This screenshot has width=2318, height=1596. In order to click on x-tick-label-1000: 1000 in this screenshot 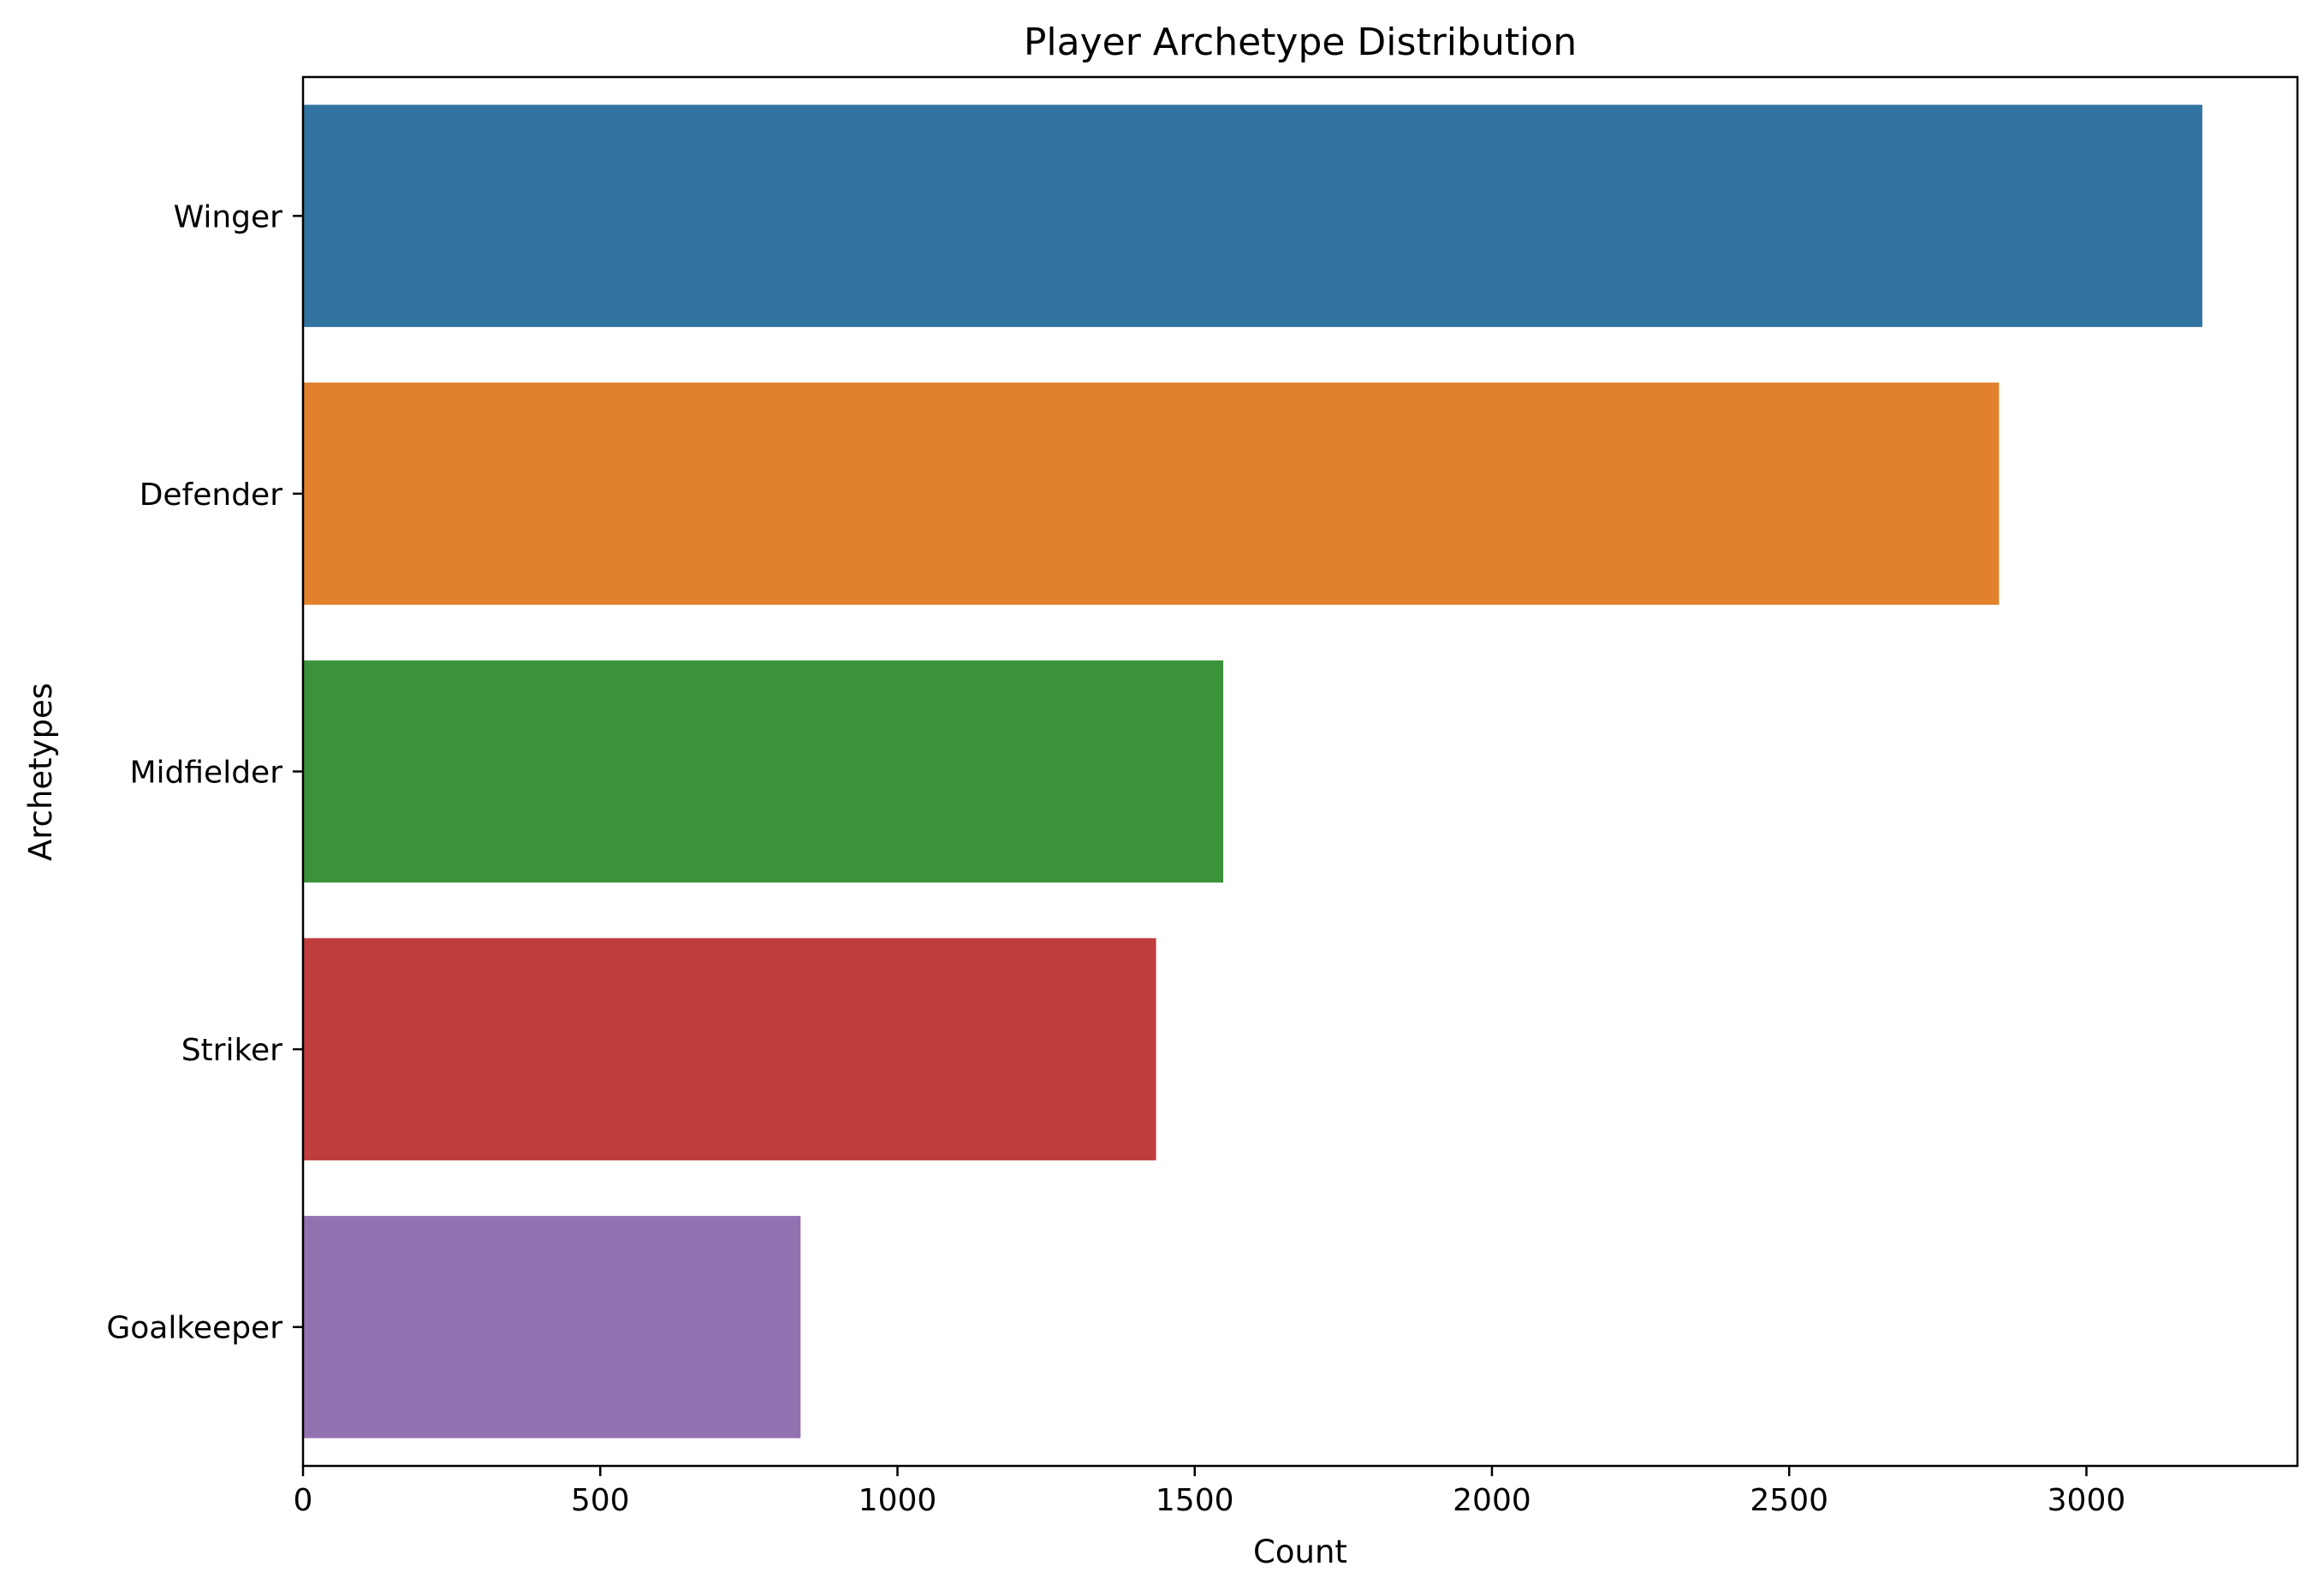, I will do `click(898, 1500)`.